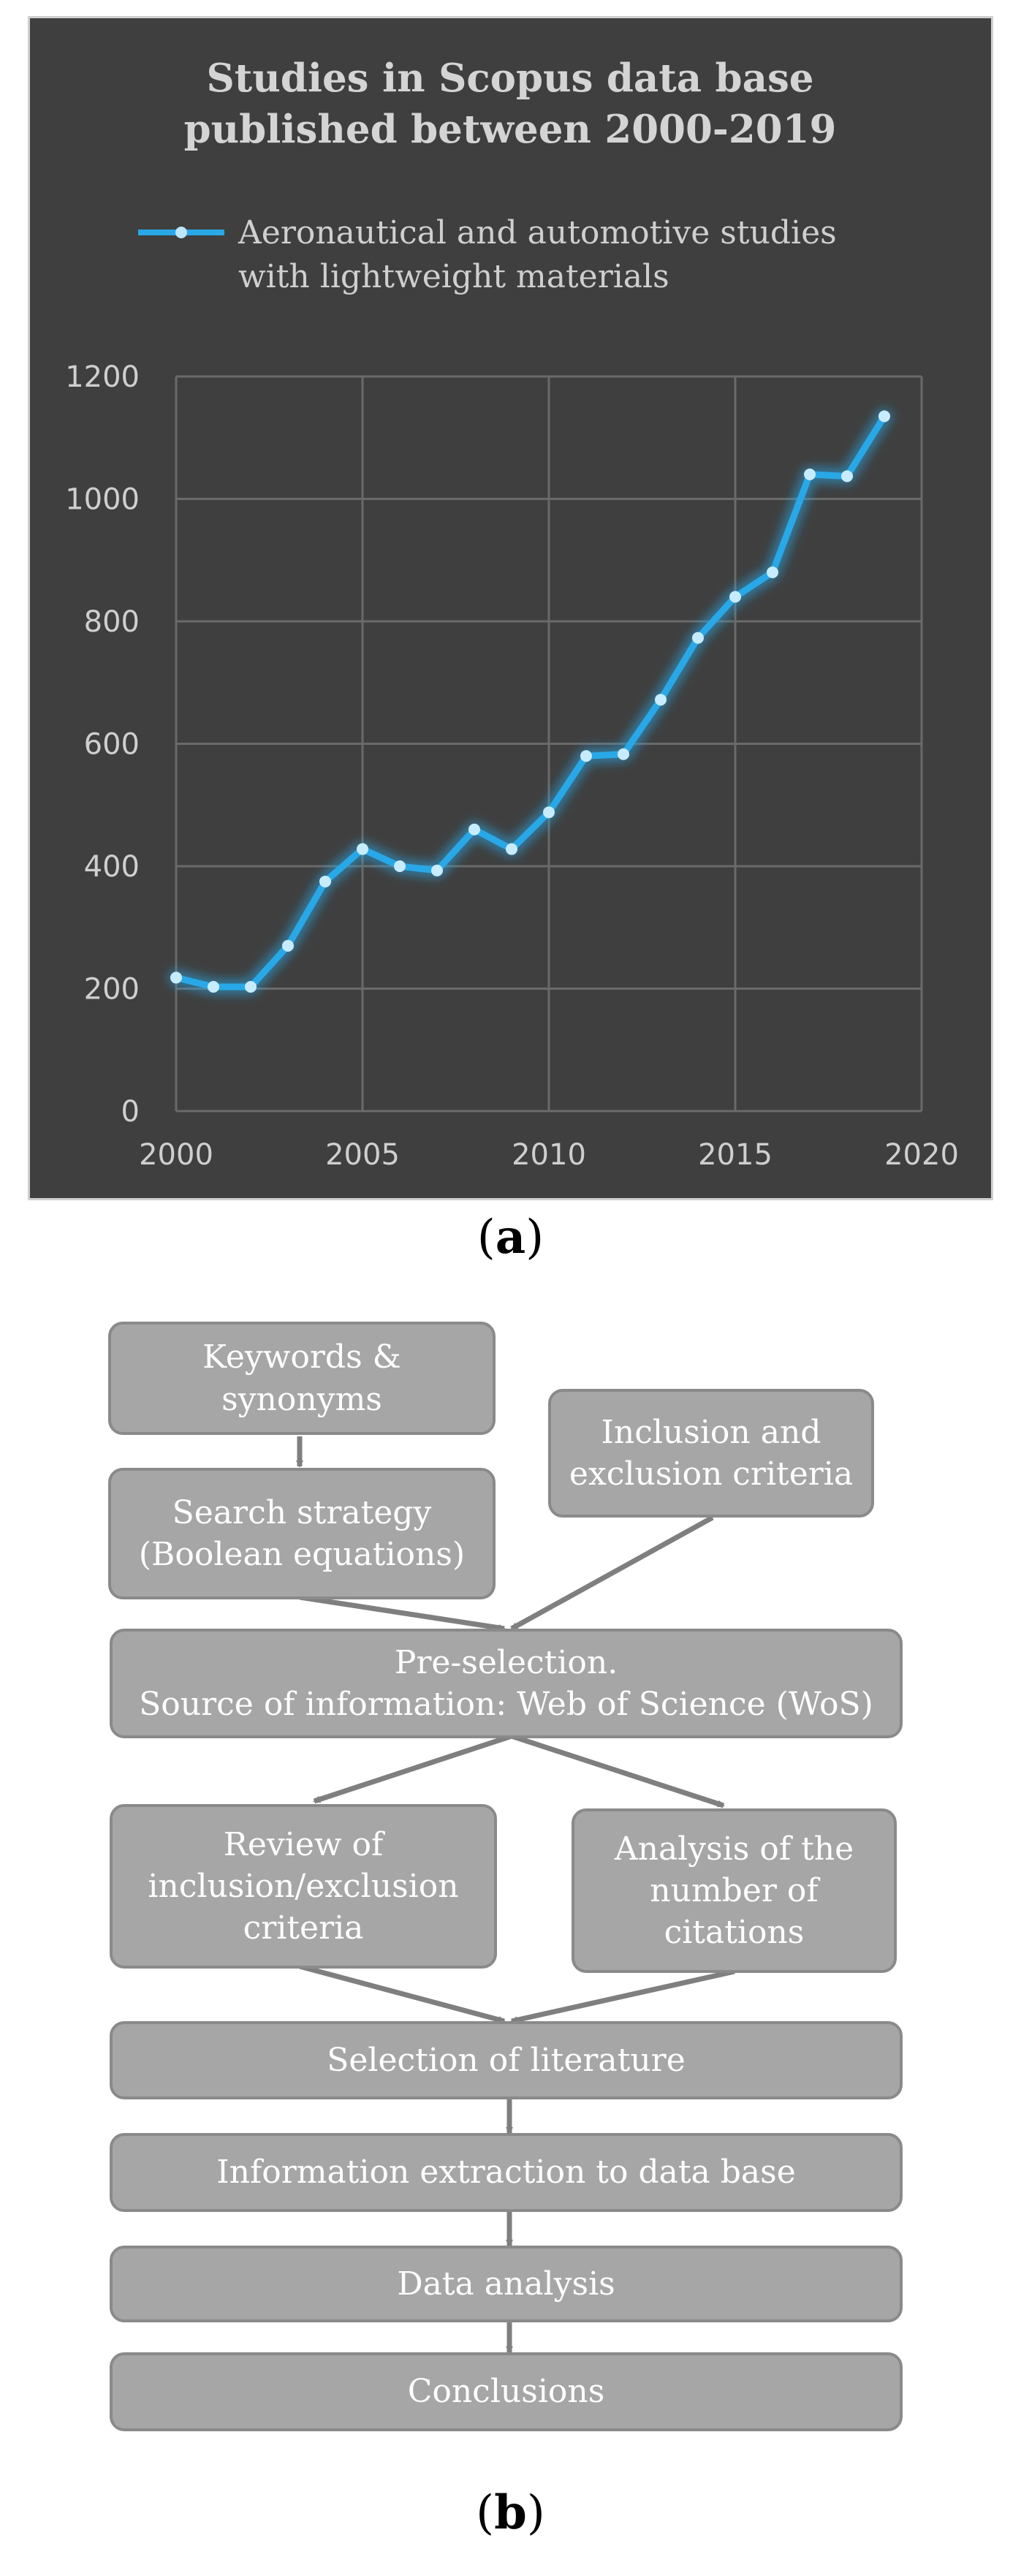 The width and height of the screenshot is (1021, 2576). Describe the element at coordinates (112, 622) in the screenshot. I see `y-tick-label-800: 800` at that location.